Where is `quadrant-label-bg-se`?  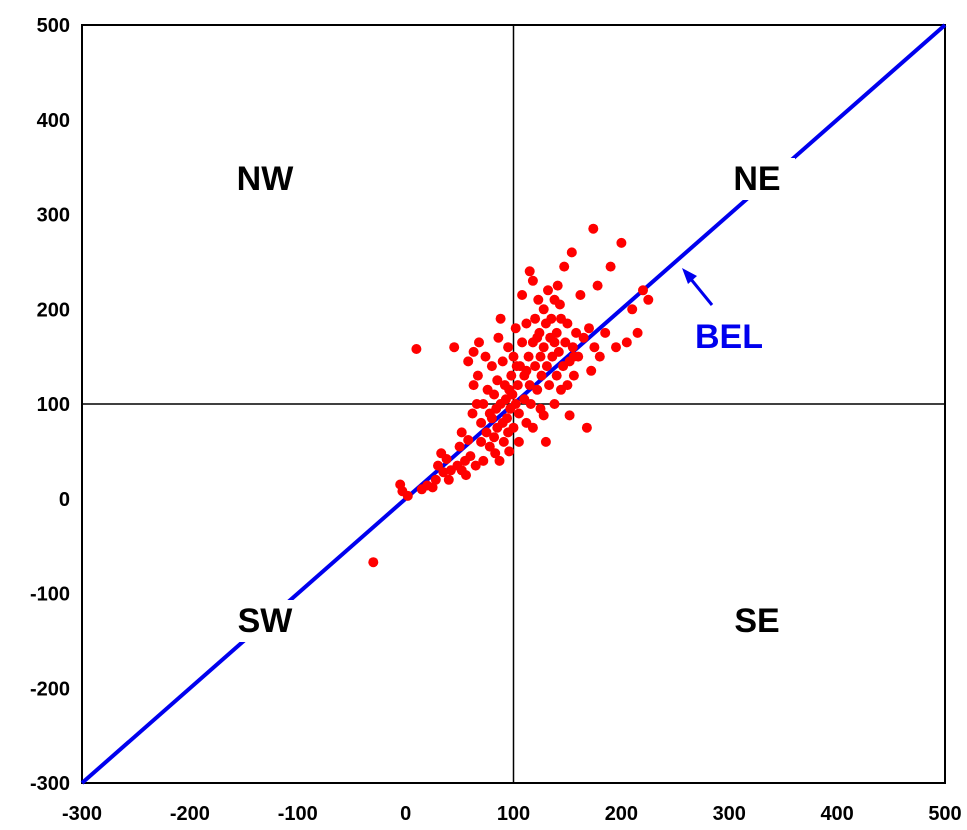 quadrant-label-bg-se is located at coordinates (757, 621).